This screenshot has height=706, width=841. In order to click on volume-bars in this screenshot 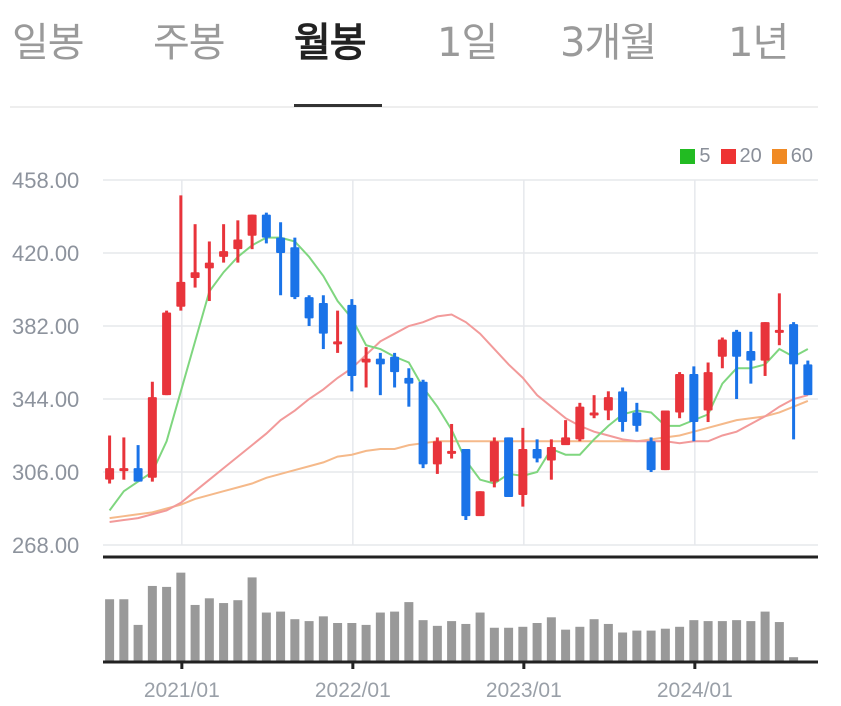, I will do `click(460, 618)`.